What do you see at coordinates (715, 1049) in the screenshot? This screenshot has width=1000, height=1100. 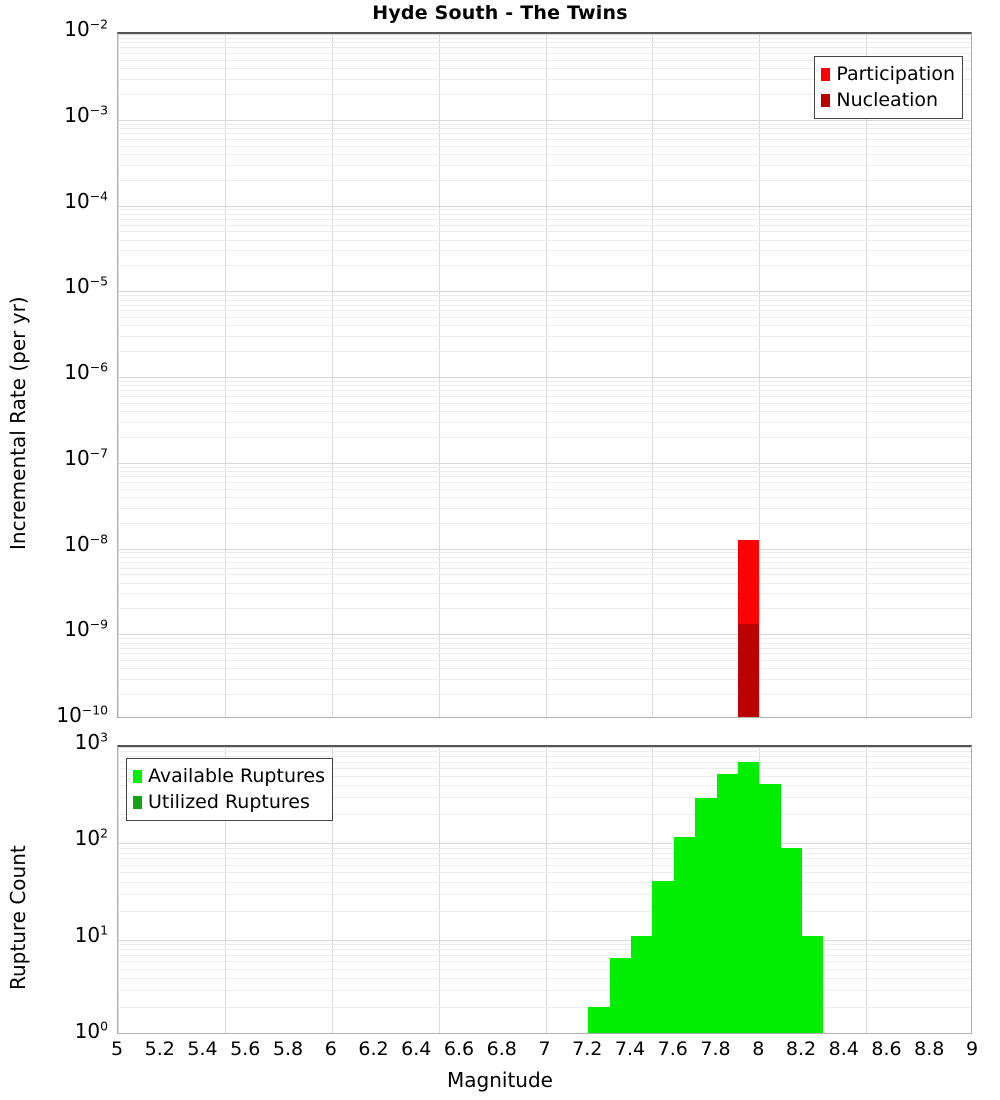 I see `x-tick-label: 7.8` at bounding box center [715, 1049].